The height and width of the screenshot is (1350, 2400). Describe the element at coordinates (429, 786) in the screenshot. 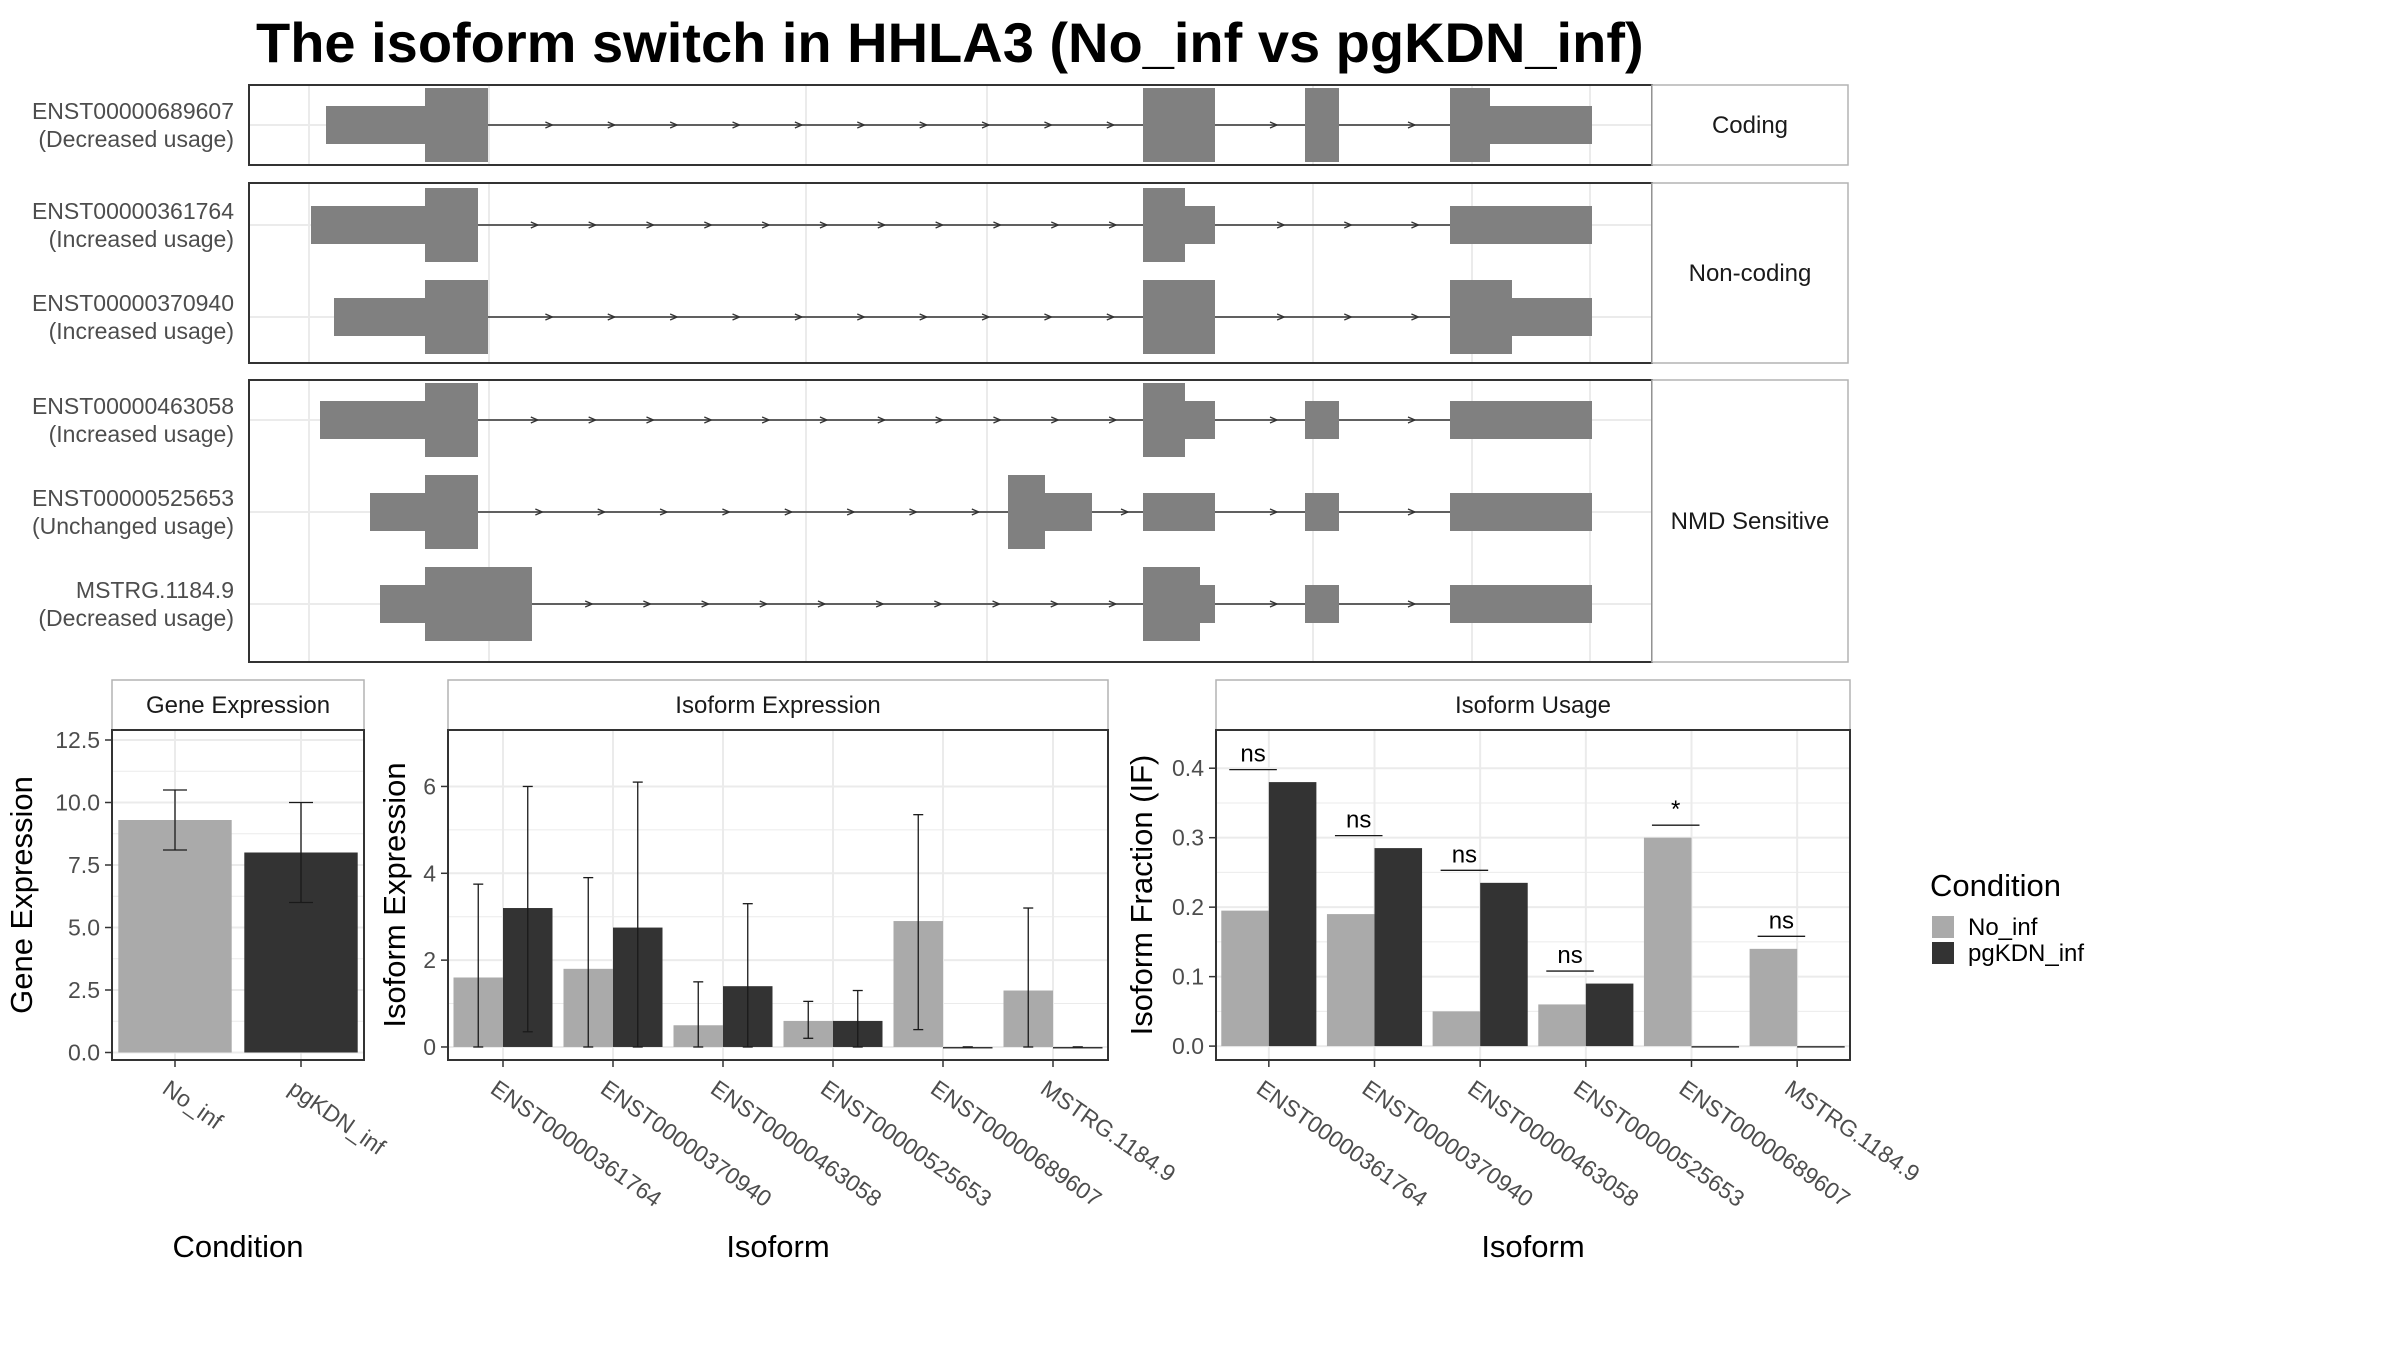

I see `y-tick-label: 6` at that location.